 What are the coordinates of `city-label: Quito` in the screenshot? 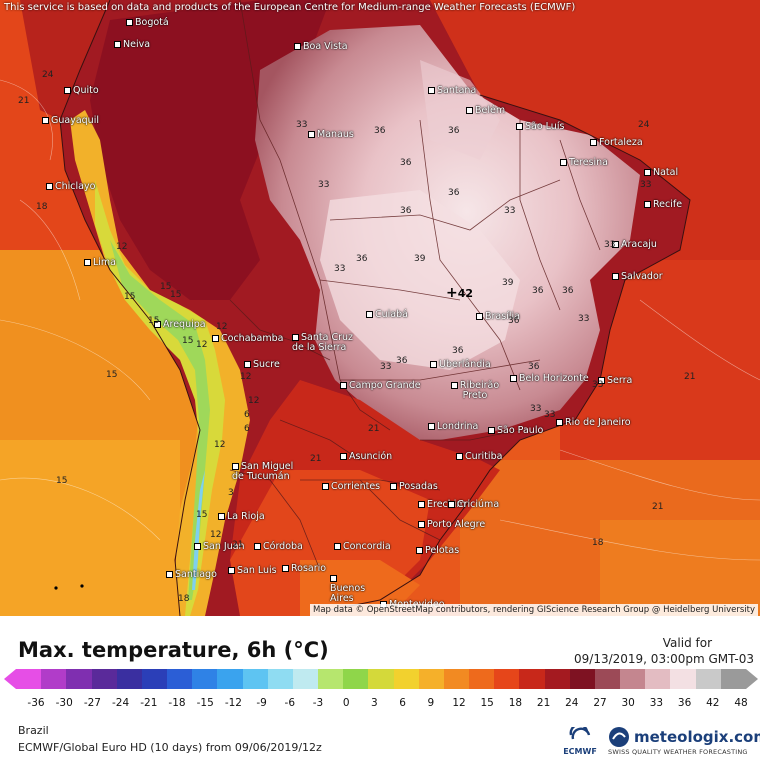 It's located at (81, 91).